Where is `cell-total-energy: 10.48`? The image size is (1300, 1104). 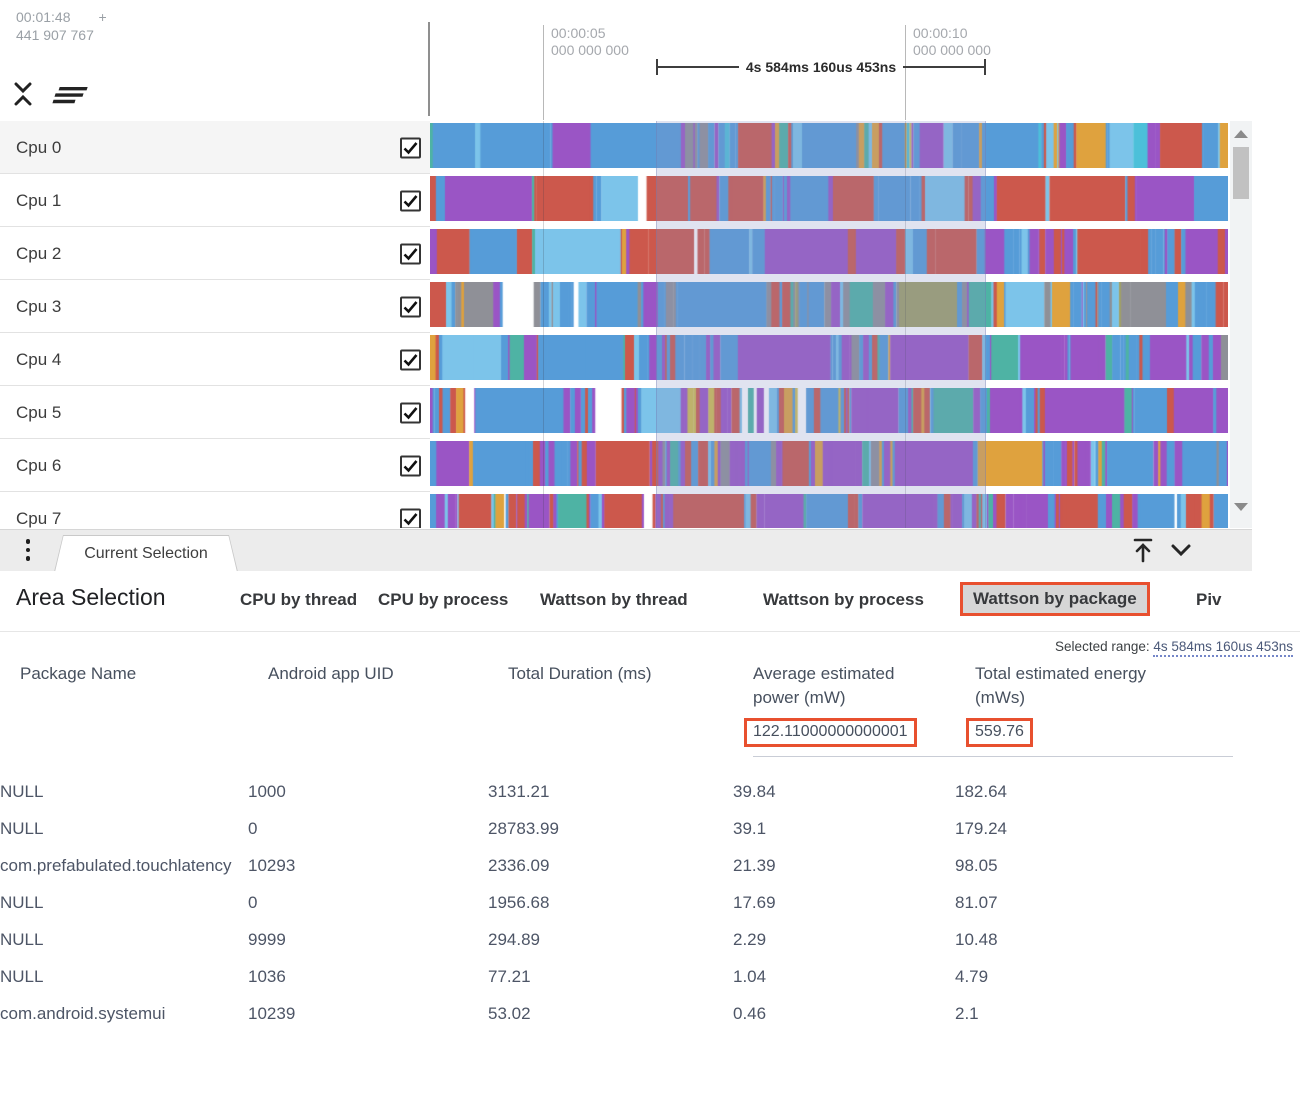
cell-total-energy: 10.48 is located at coordinates (976, 939).